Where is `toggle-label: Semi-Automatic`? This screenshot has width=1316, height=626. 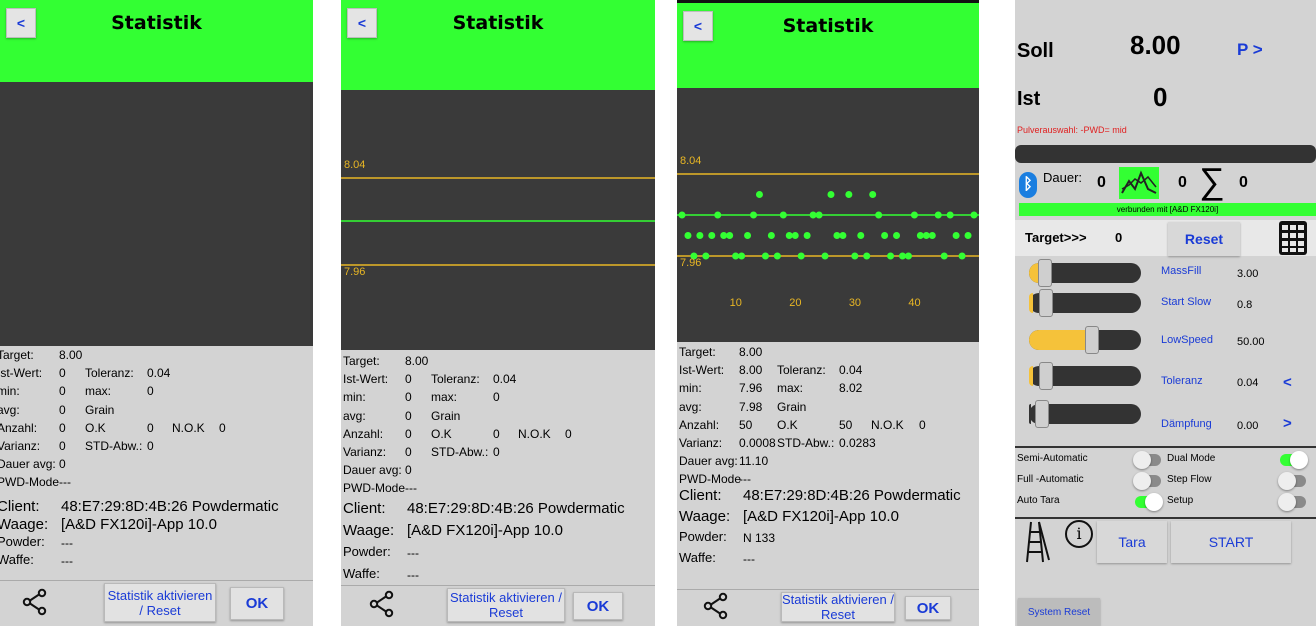 toggle-label: Semi-Automatic is located at coordinates (1052, 458).